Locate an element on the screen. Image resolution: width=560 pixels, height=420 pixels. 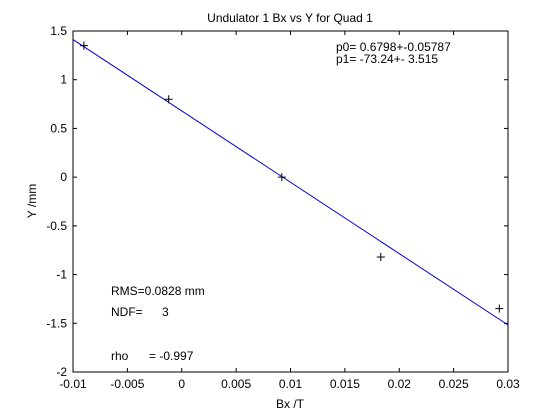
p1-annotation: p1= -73.24+- 3.515 is located at coordinates (387, 59).